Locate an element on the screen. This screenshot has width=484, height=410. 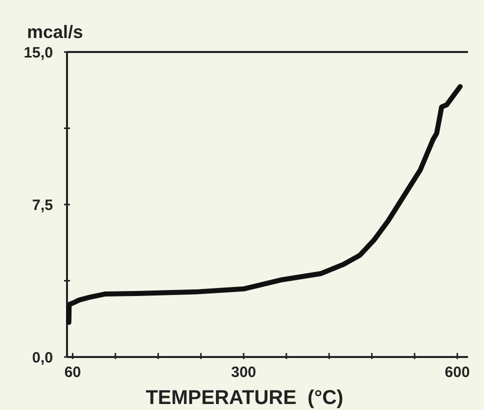
x-tick-label: 300 is located at coordinates (243, 372).